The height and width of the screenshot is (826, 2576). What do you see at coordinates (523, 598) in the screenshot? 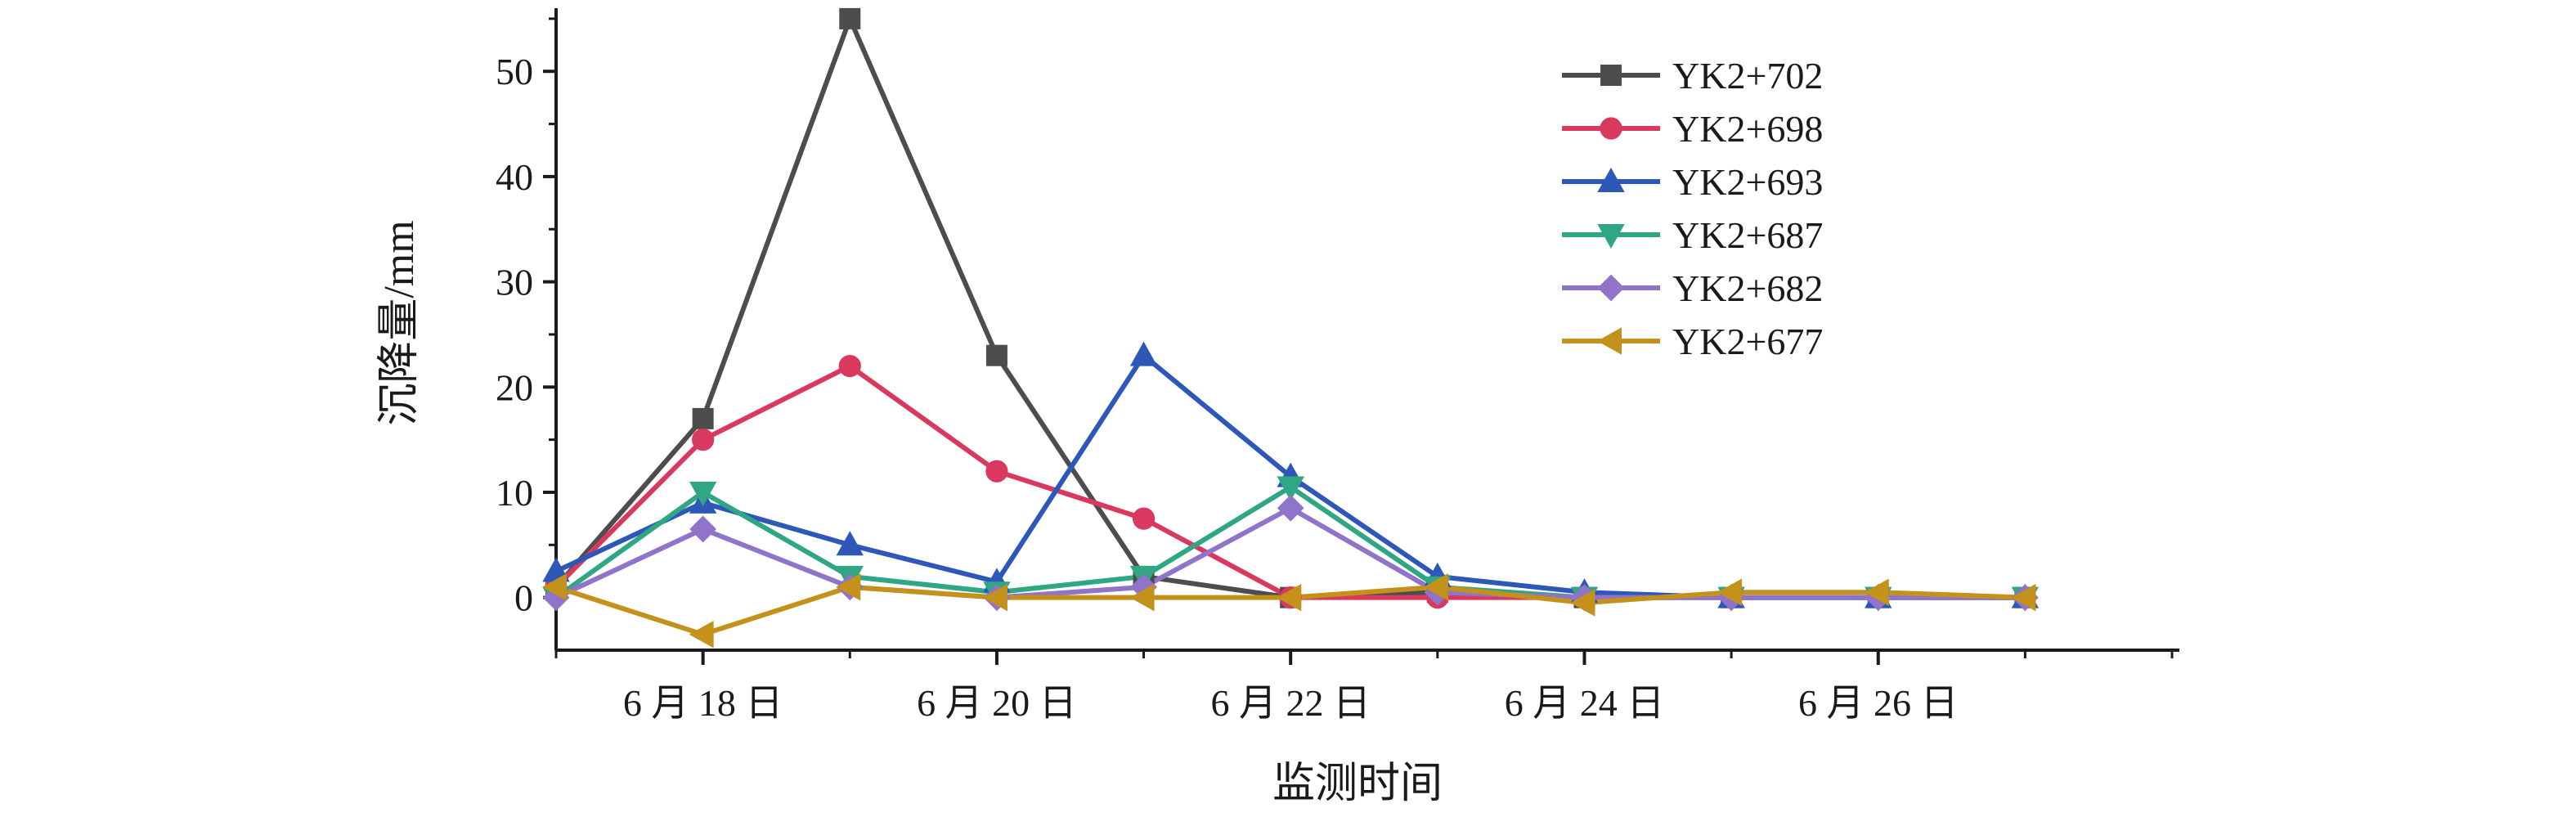
I see `y-tick-label: 0` at bounding box center [523, 598].